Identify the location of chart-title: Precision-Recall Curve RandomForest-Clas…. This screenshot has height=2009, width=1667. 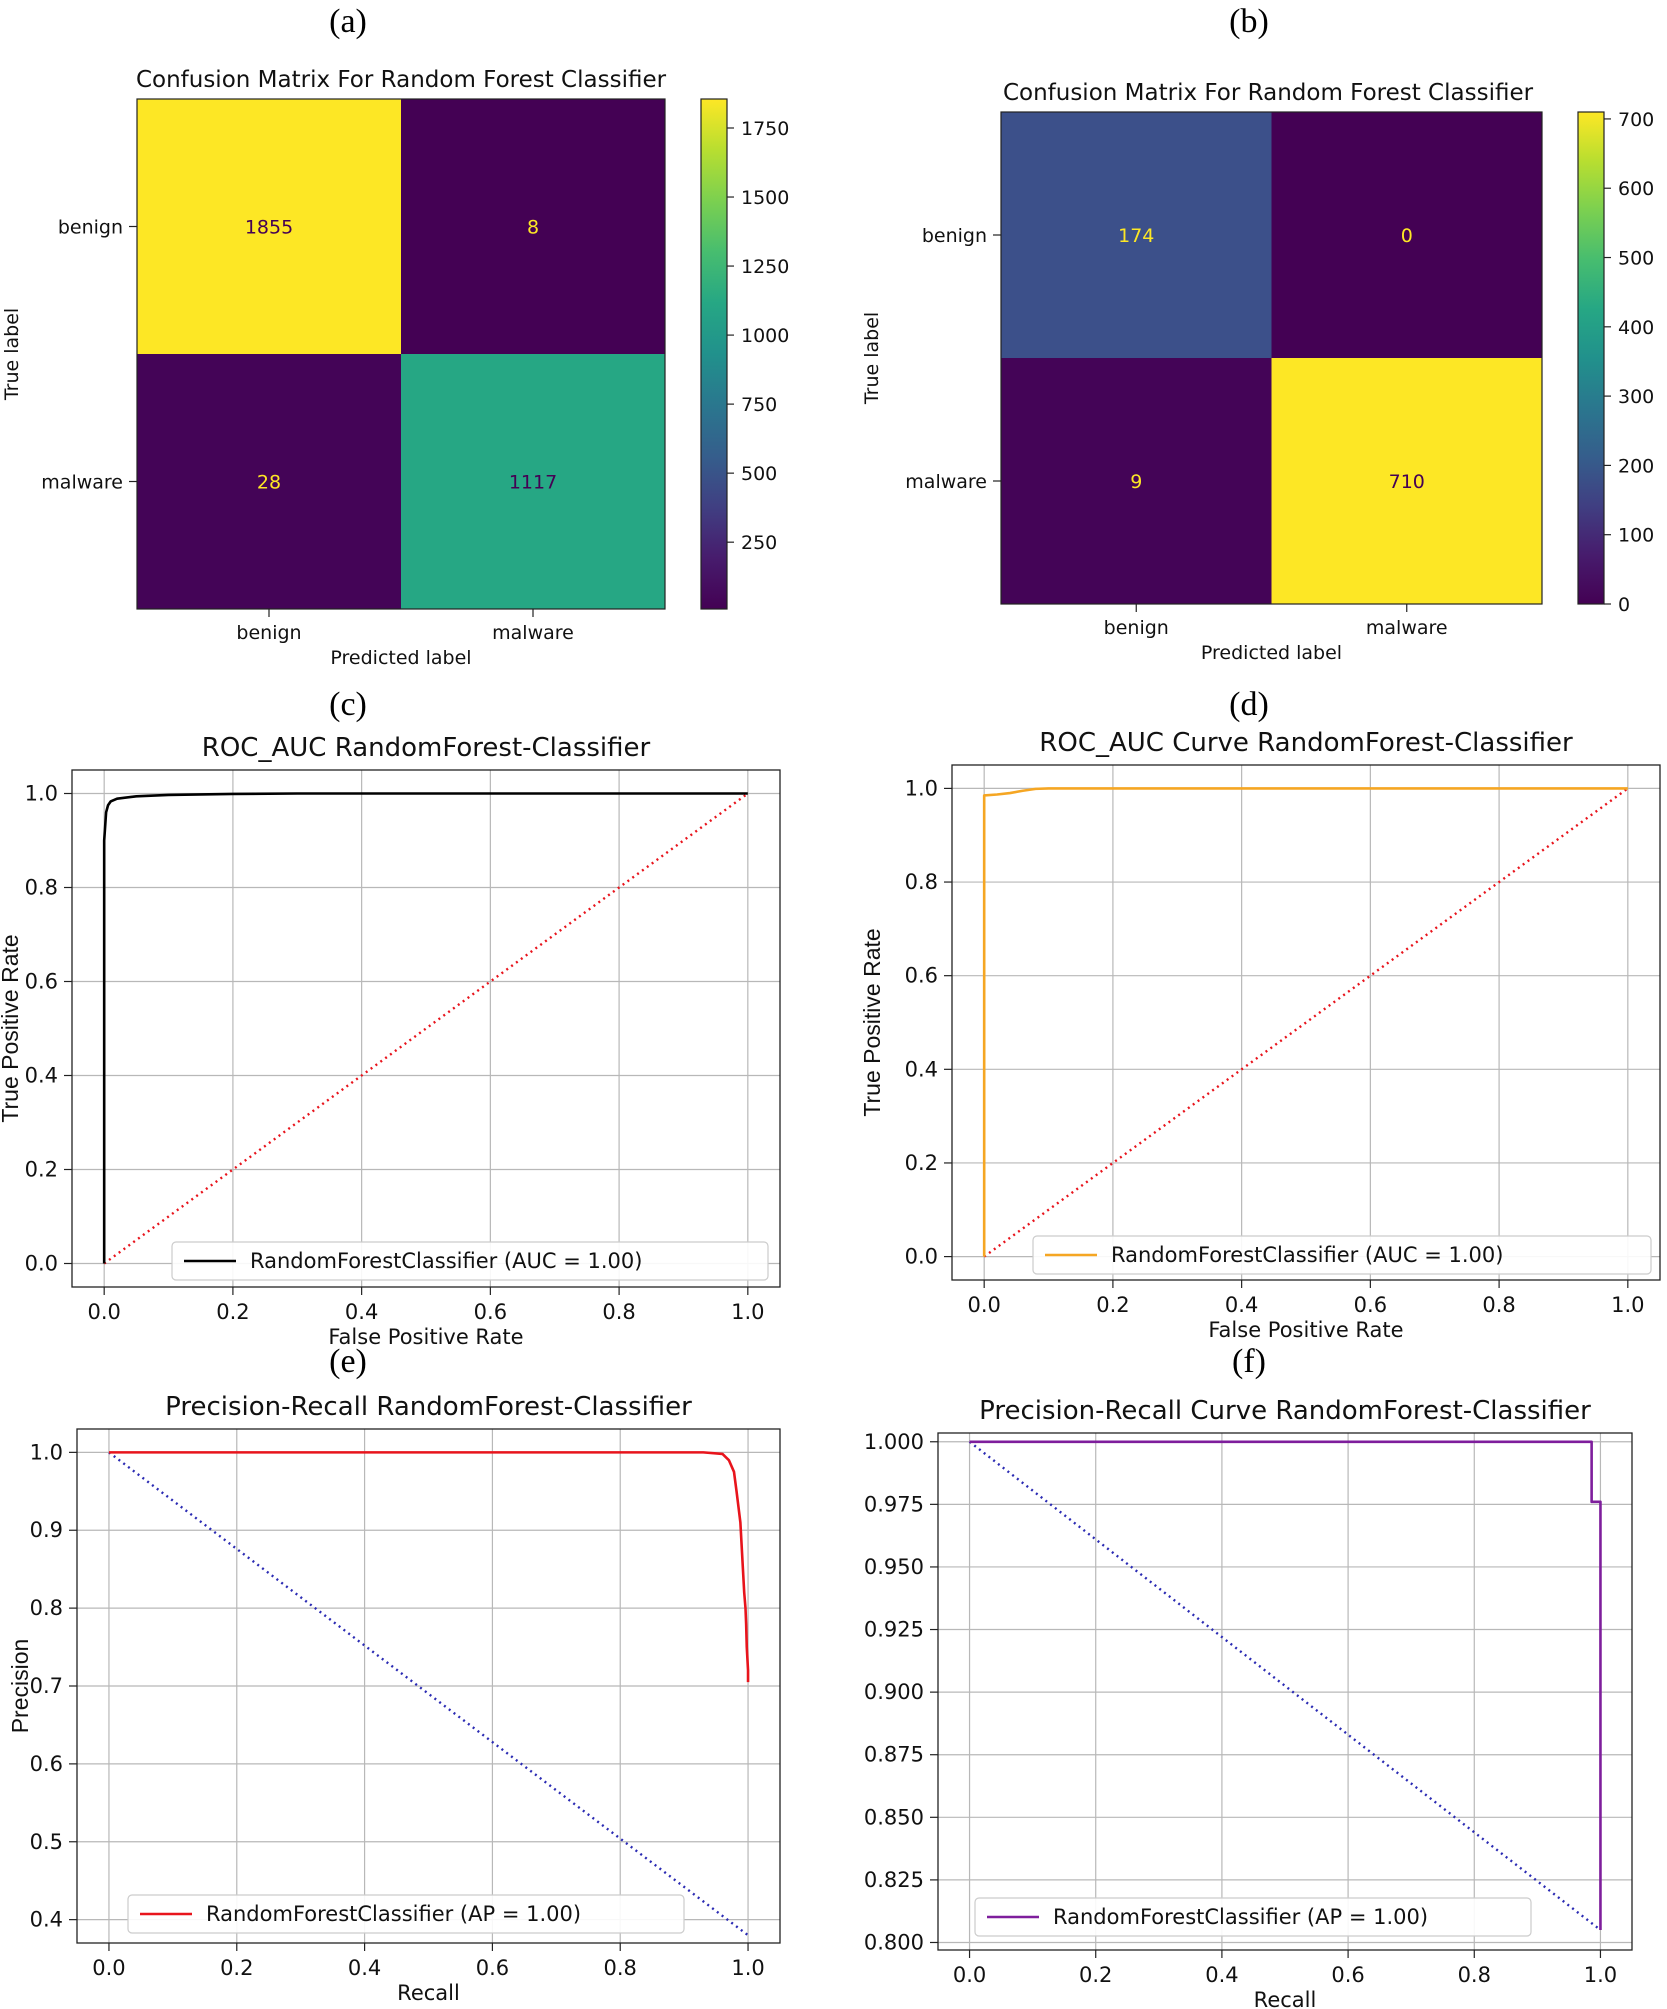
(1285, 1411).